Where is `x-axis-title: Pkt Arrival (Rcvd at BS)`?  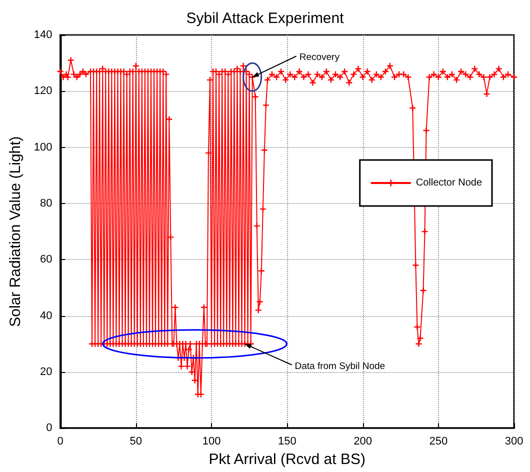 x-axis-title: Pkt Arrival (Rcvd at BS) is located at coordinates (287, 459).